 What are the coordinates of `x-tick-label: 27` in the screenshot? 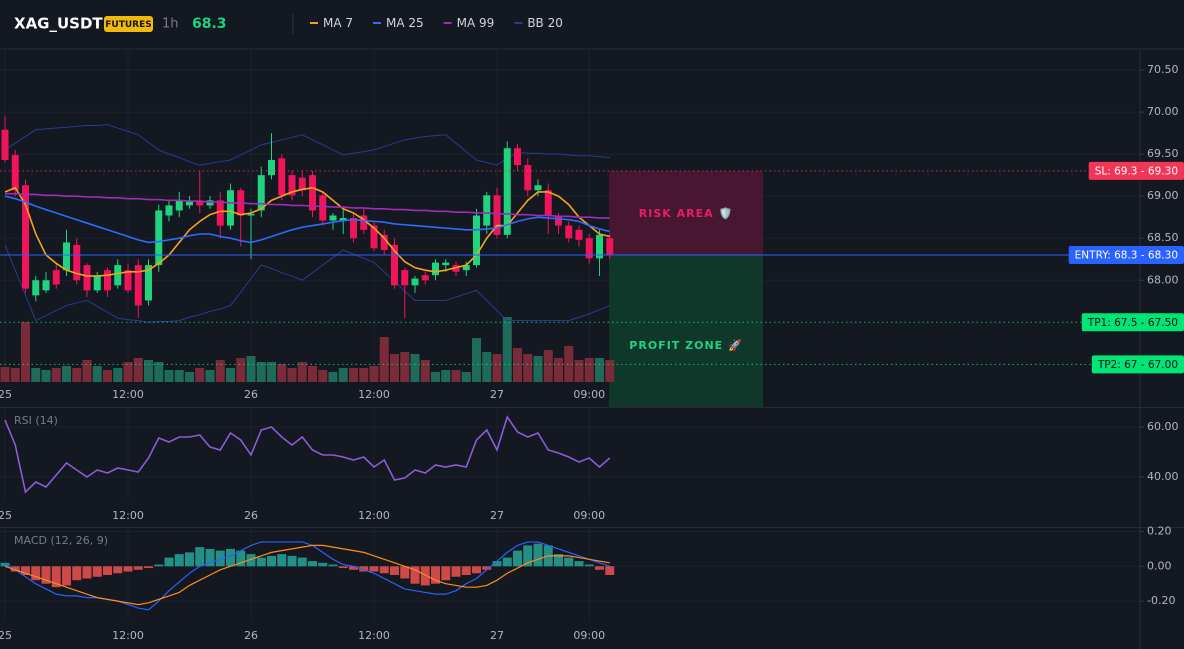 It's located at (497, 394).